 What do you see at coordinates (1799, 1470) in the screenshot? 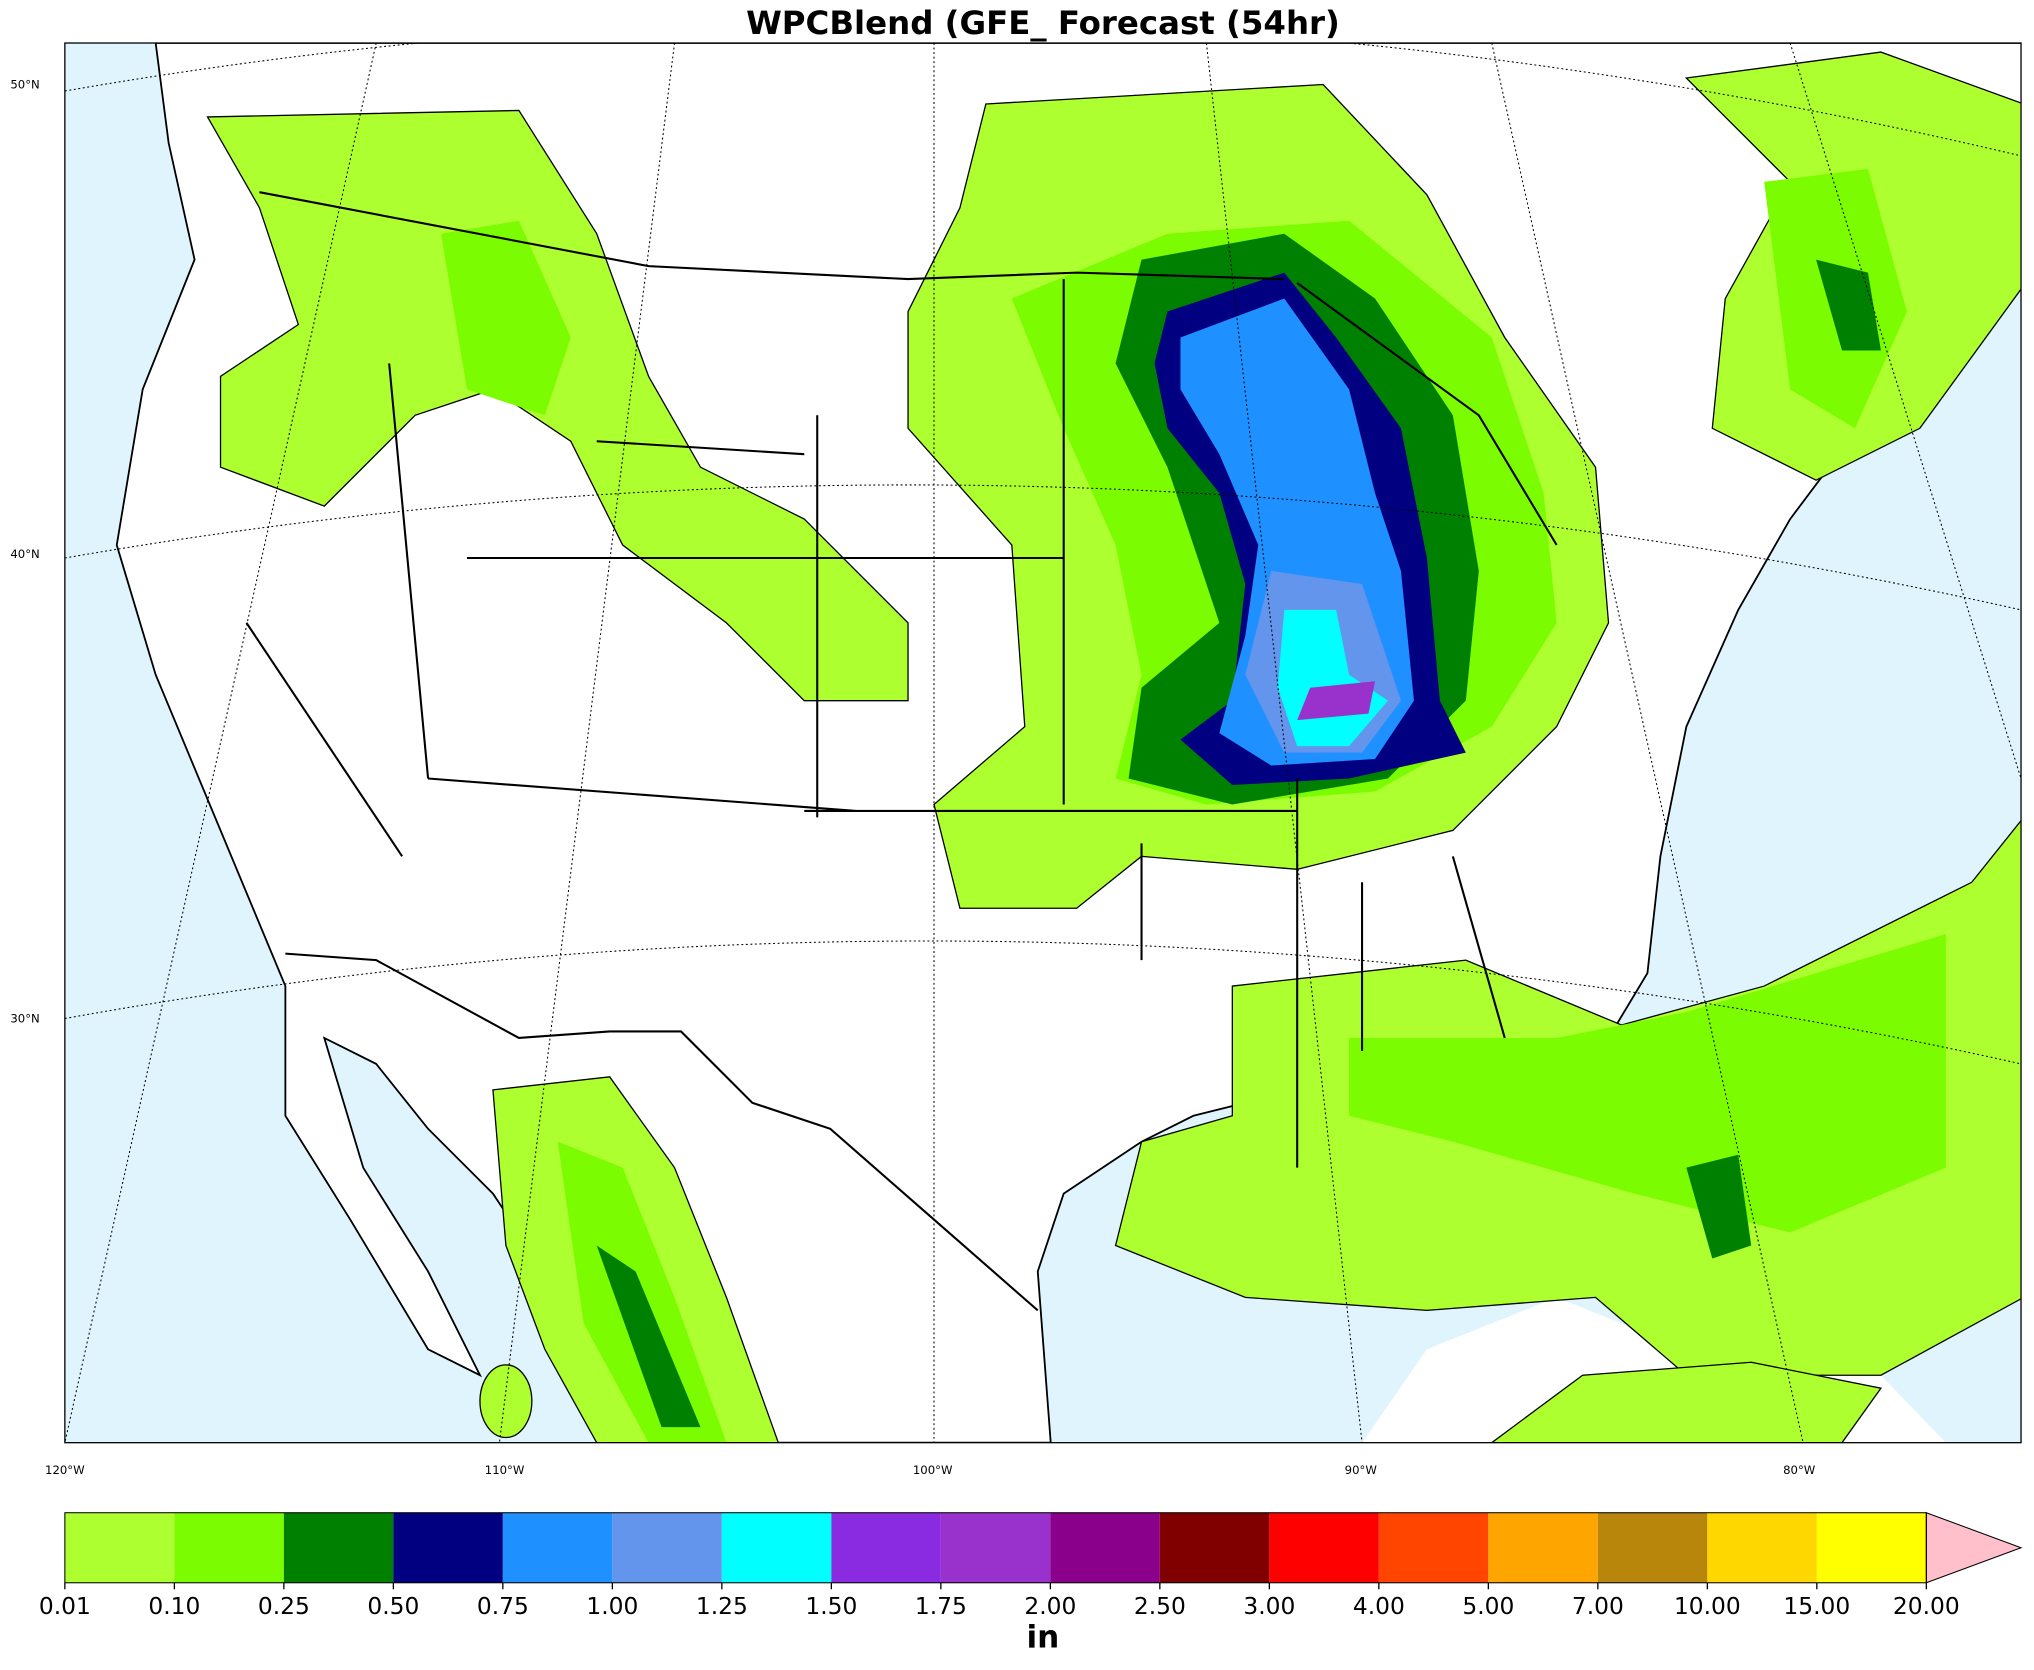
I see `lon-label: 80°W` at bounding box center [1799, 1470].